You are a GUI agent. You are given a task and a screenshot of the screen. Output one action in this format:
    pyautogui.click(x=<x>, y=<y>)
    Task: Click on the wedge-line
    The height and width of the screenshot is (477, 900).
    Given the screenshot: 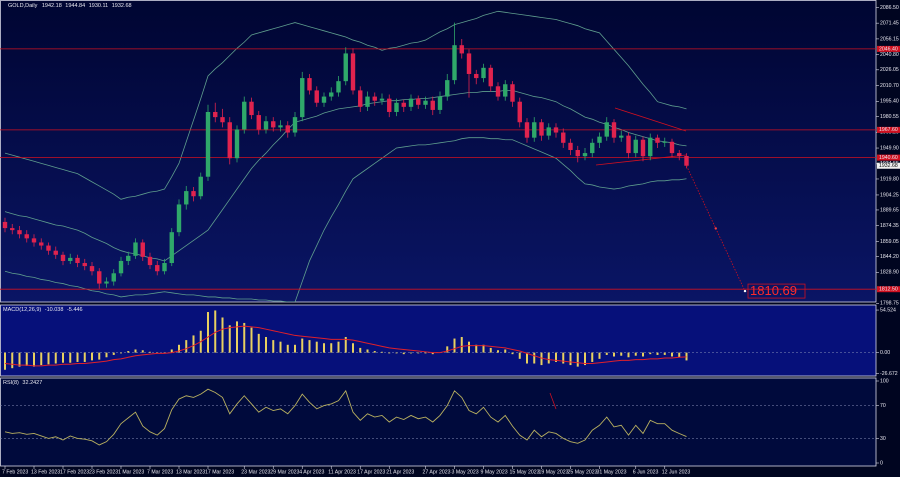 What is the action you would take?
    pyautogui.click(x=650, y=119)
    